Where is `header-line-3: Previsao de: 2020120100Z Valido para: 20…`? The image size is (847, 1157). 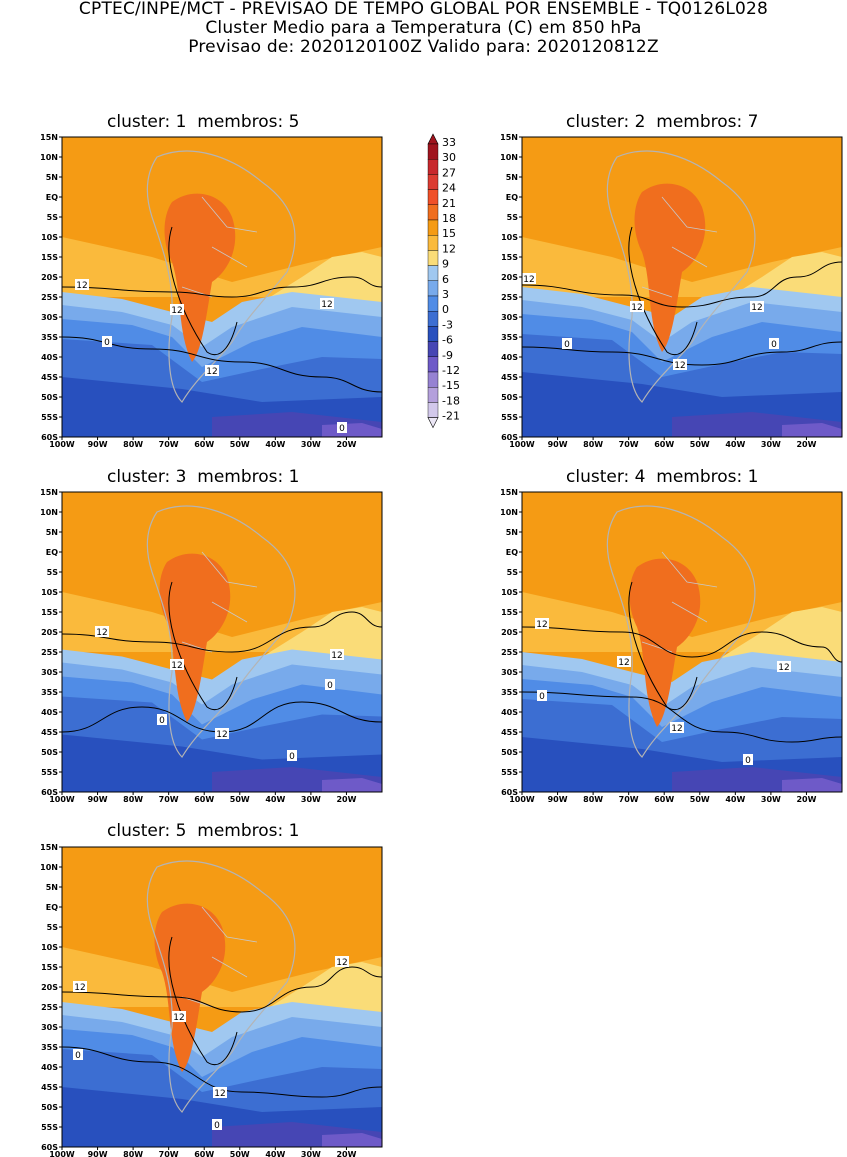 header-line-3: Previsao de: 2020120100Z Valido para: 20… is located at coordinates (423, 47).